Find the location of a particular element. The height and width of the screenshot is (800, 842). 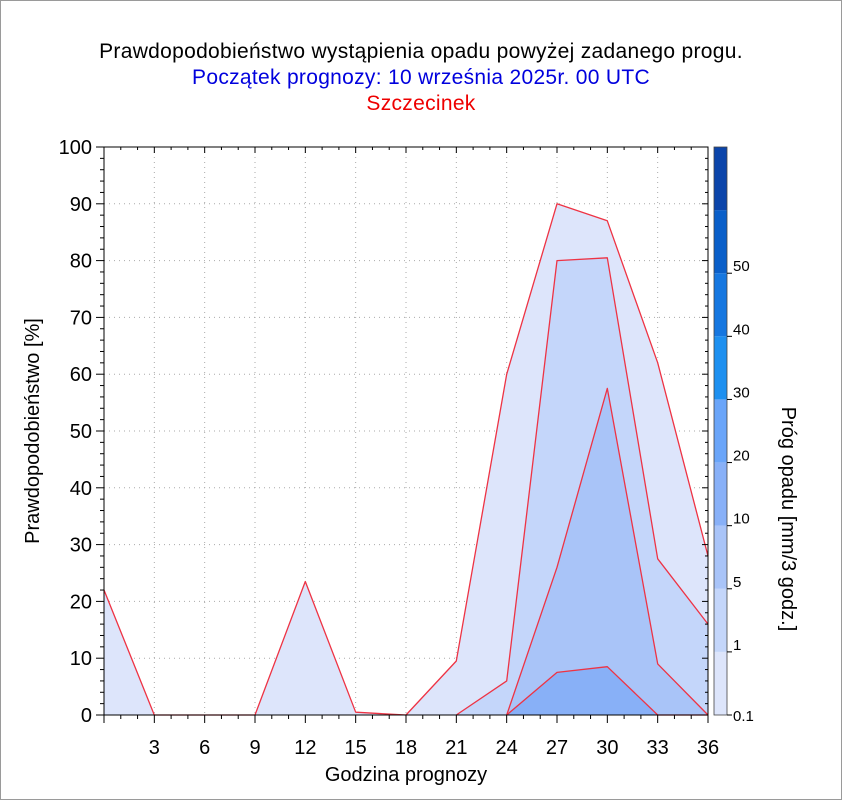

colorbar-tick-label: 10 is located at coordinates (741, 519).